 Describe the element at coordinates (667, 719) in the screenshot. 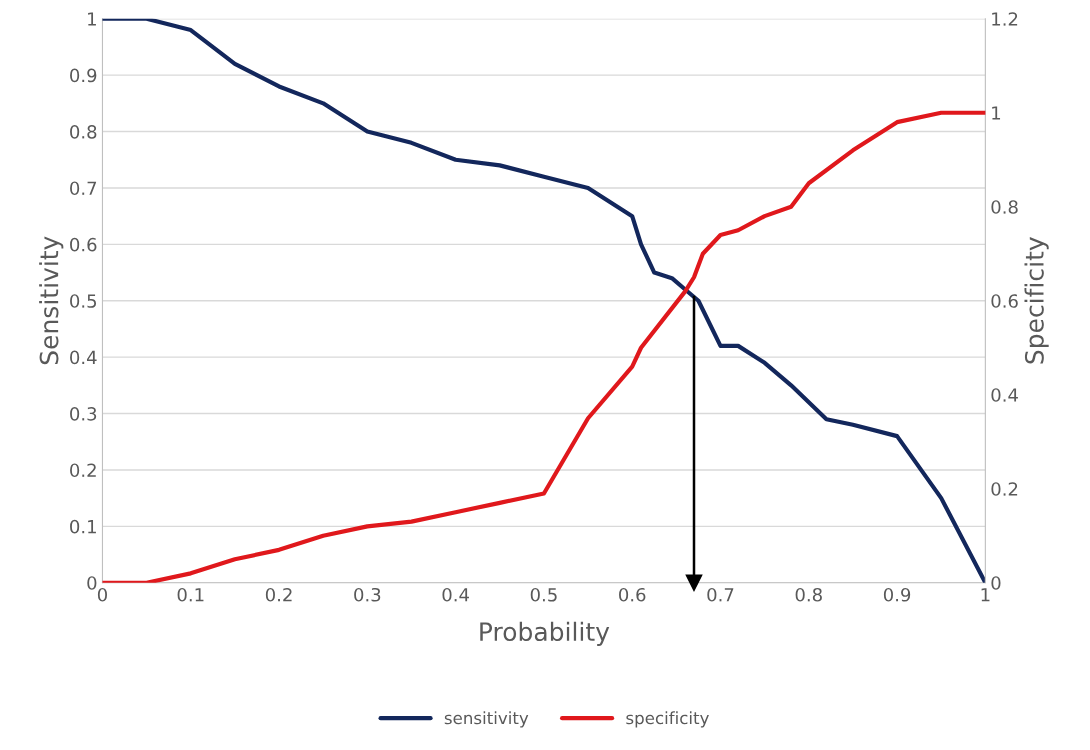

I see `legend-label: specificity` at that location.